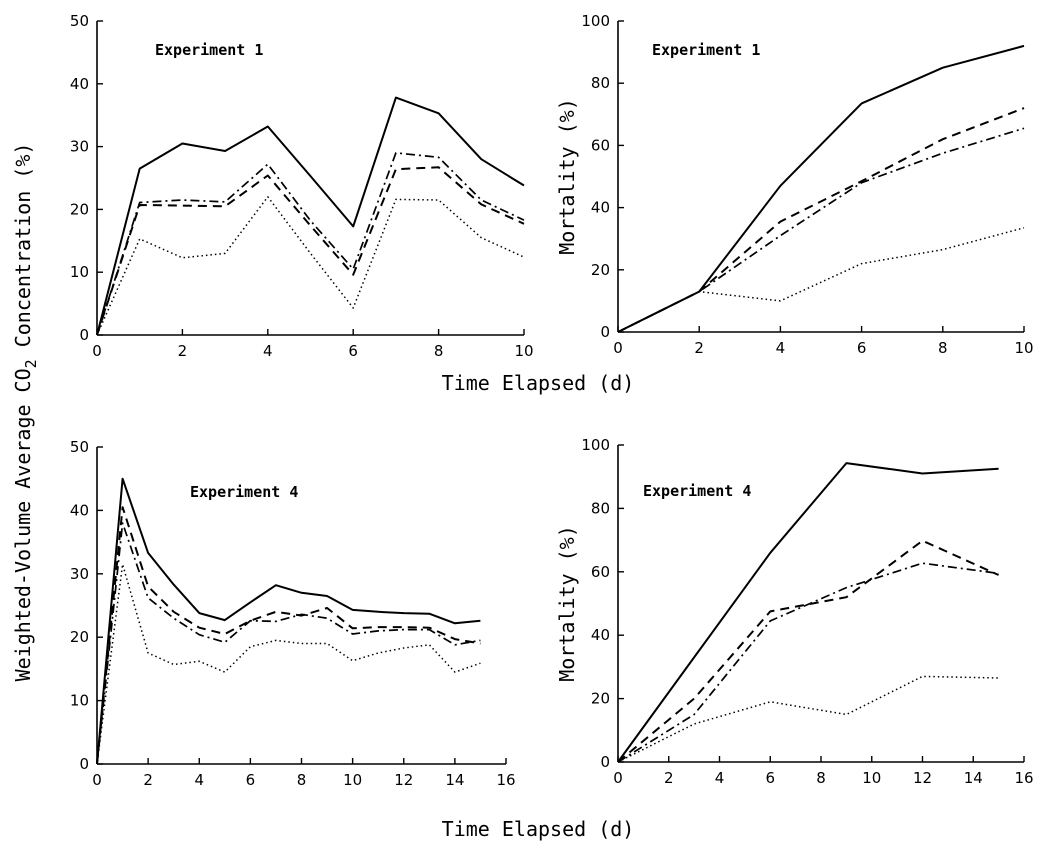  What do you see at coordinates (23, 251) in the screenshot?
I see `y-label-part-2: Concentration (%)` at bounding box center [23, 251].